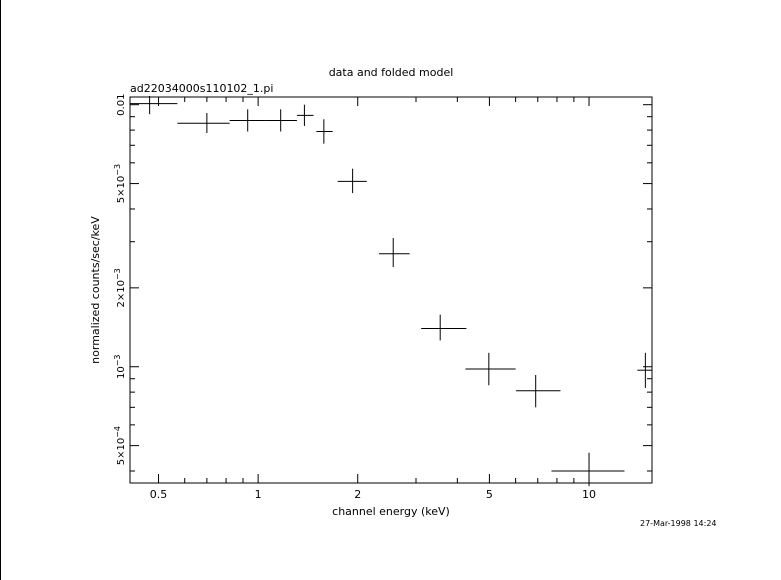  I want to click on y-tick-label: 5×10−4, so click(120, 445).